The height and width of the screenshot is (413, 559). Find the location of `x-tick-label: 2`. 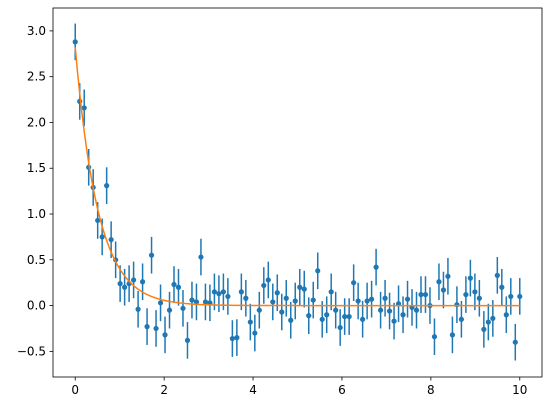

x-tick-label: 2 is located at coordinates (164, 390).